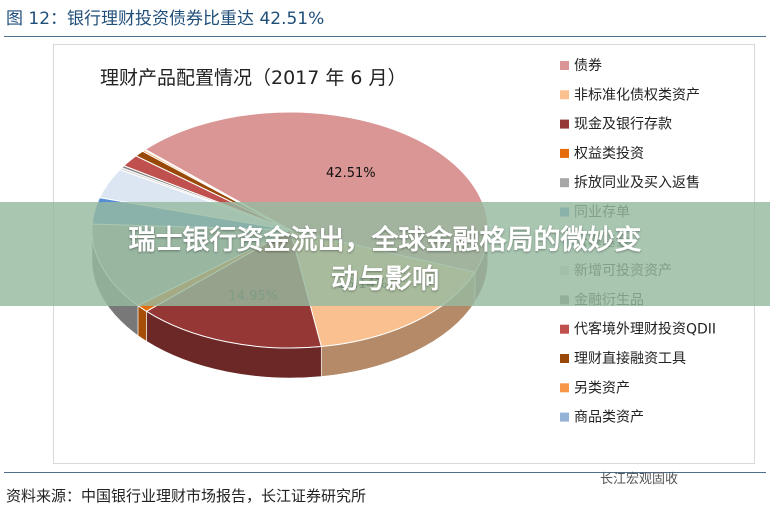 The width and height of the screenshot is (770, 510). Describe the element at coordinates (645, 329) in the screenshot. I see `legend-label-9: 代客境外理财投资QDII` at that location.